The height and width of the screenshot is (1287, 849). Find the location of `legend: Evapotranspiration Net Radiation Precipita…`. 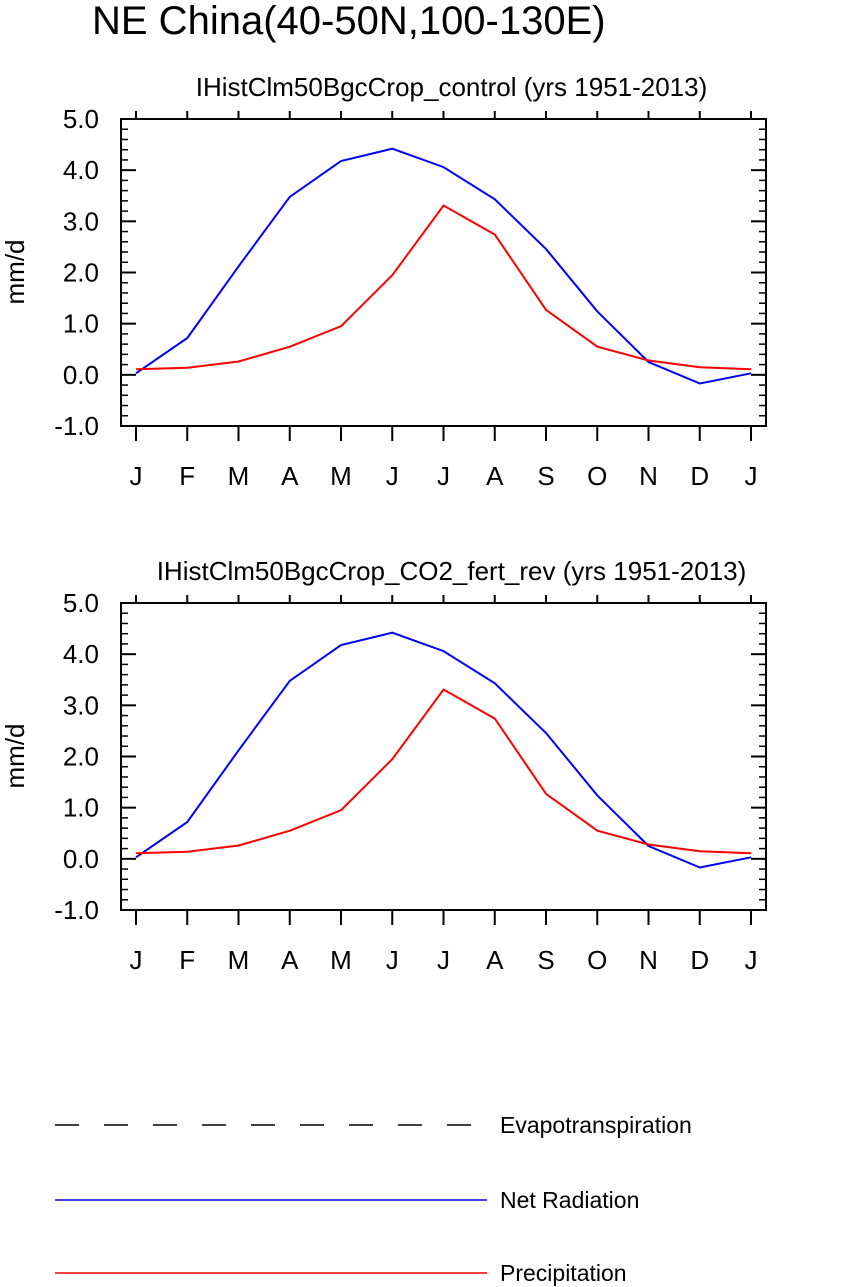

legend: Evapotranspiration Net Radiation Precipita… is located at coordinates (373, 1199).